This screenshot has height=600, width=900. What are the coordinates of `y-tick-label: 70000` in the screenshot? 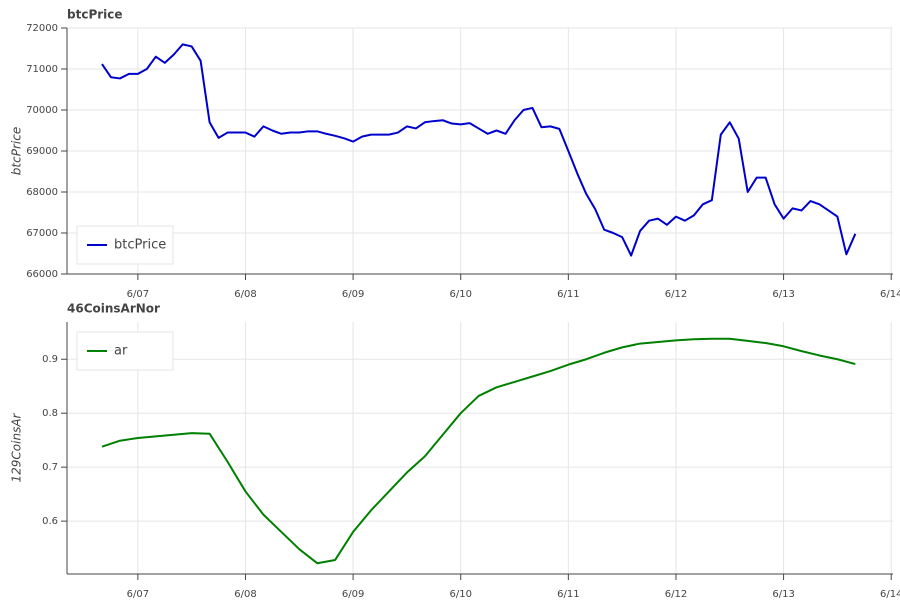 It's located at (42, 110).